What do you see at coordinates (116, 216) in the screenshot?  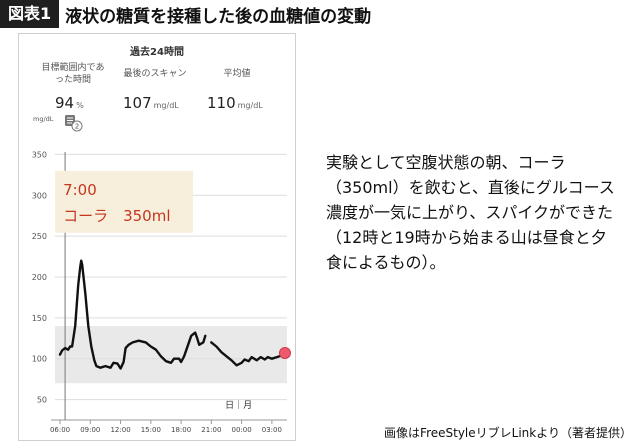 I see `event-callout-text: コーラ 350ml` at bounding box center [116, 216].